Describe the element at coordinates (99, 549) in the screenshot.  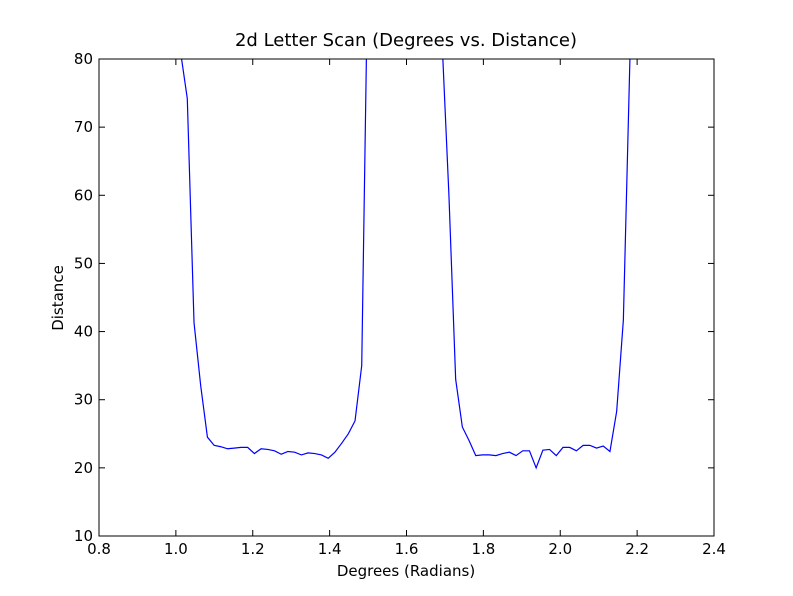
I see `x-tick-label: 0.8` at that location.